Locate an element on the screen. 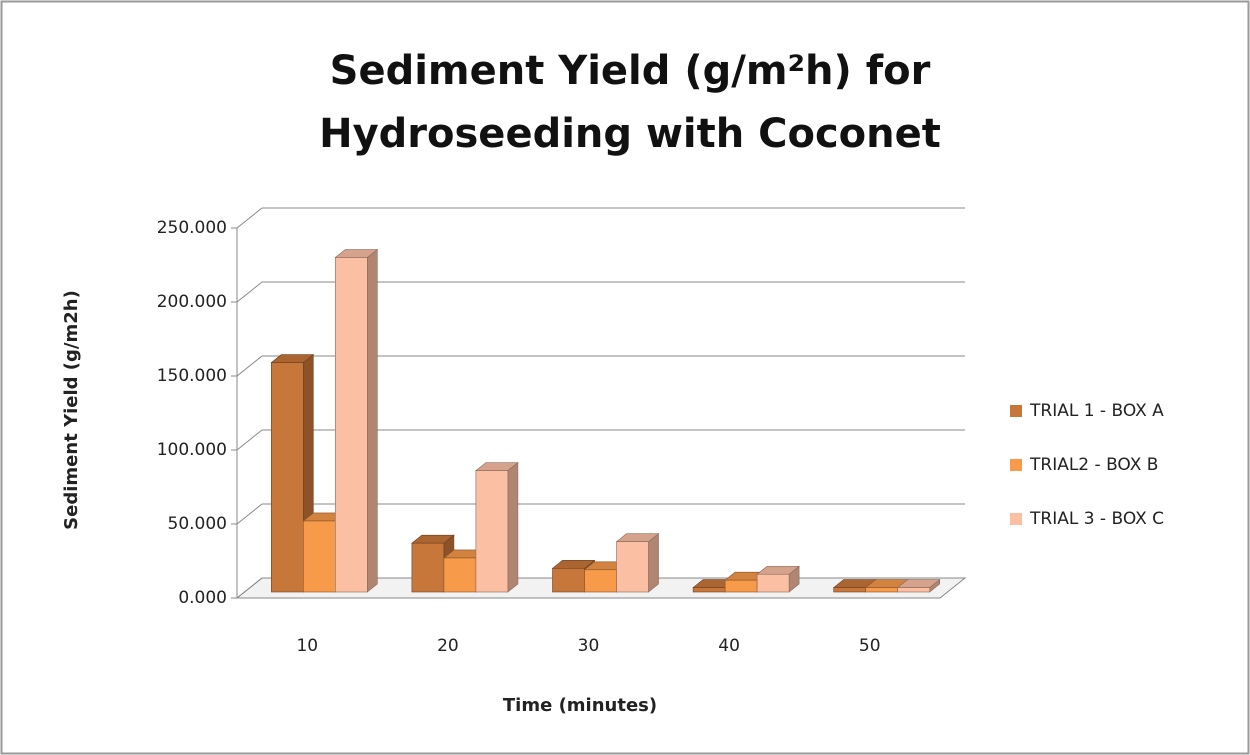 The image size is (1250, 755). y-tick-label: 100.000 is located at coordinates (192, 450).